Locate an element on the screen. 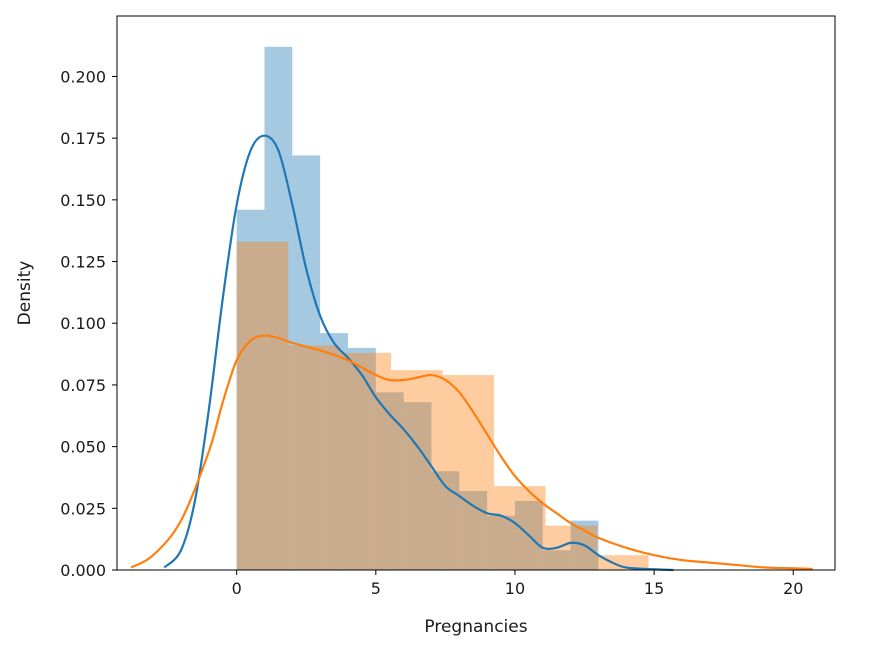 The image size is (874, 649). y-tick-label: 0.150 is located at coordinates (83, 200).